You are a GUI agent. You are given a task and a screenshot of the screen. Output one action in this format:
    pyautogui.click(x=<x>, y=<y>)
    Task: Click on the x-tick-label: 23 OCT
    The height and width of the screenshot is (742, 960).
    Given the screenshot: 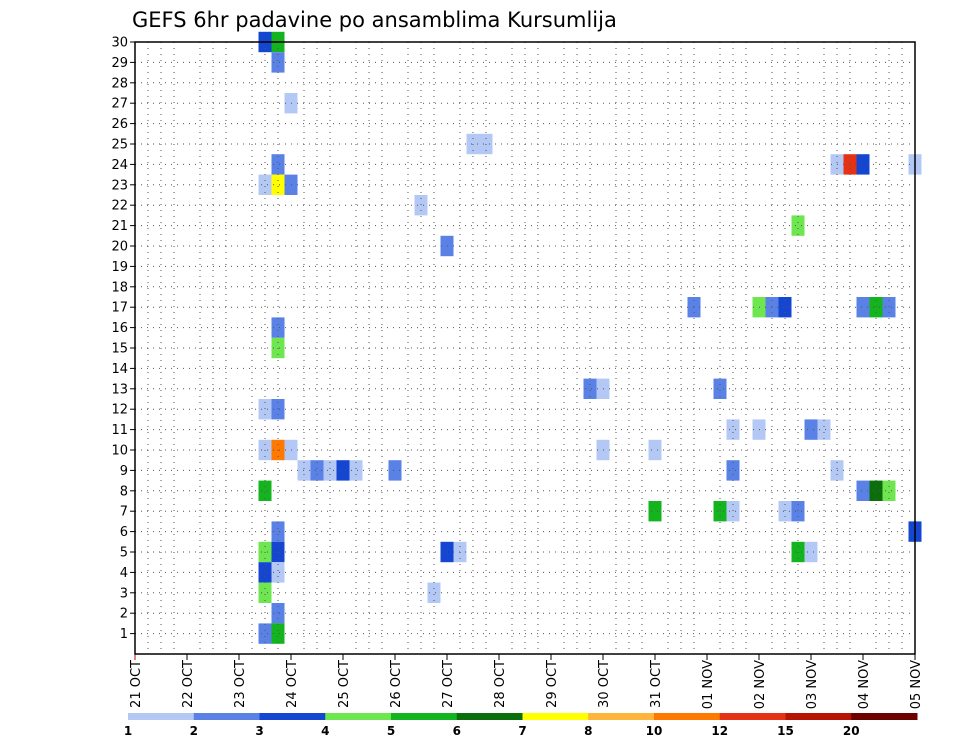 What is the action you would take?
    pyautogui.click(x=240, y=684)
    